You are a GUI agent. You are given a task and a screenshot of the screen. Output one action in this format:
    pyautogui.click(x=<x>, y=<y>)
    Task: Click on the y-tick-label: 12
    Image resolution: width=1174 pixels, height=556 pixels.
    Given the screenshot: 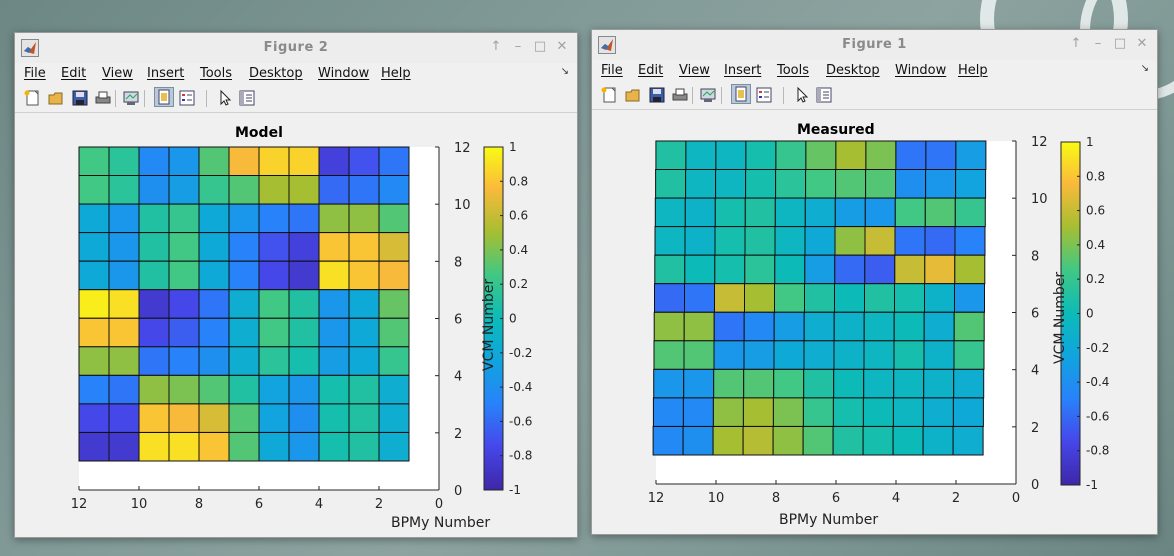 What is the action you would take?
    pyautogui.click(x=462, y=148)
    